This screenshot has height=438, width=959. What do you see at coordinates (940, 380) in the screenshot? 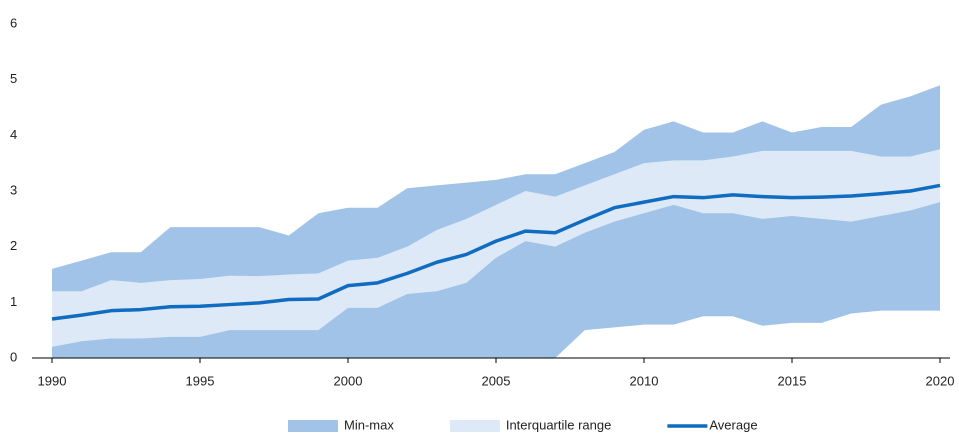
I see `x-tick-label: 2020` at bounding box center [940, 380].